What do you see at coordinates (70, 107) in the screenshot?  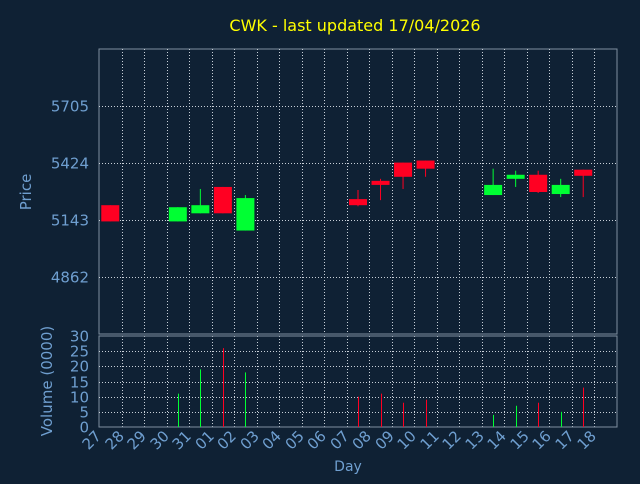 I see `price-tick-label: 5705` at bounding box center [70, 107].